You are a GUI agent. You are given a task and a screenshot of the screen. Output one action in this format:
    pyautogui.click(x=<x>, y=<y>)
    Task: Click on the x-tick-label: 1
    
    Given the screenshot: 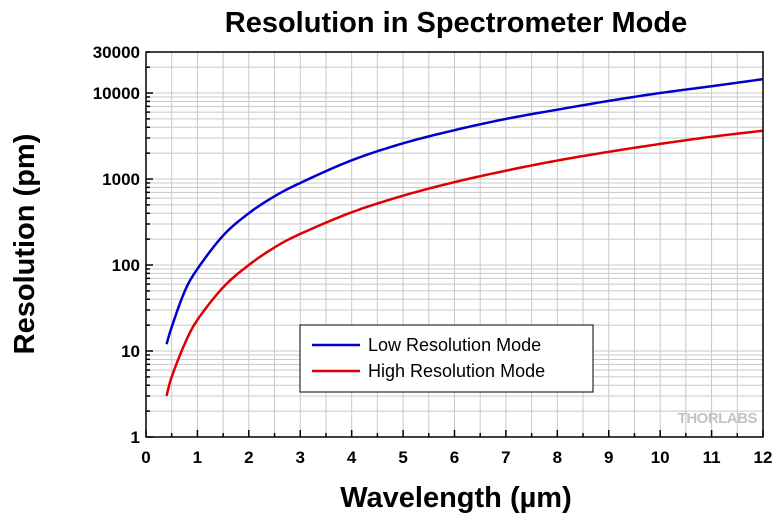 What is the action you would take?
    pyautogui.click(x=197, y=457)
    